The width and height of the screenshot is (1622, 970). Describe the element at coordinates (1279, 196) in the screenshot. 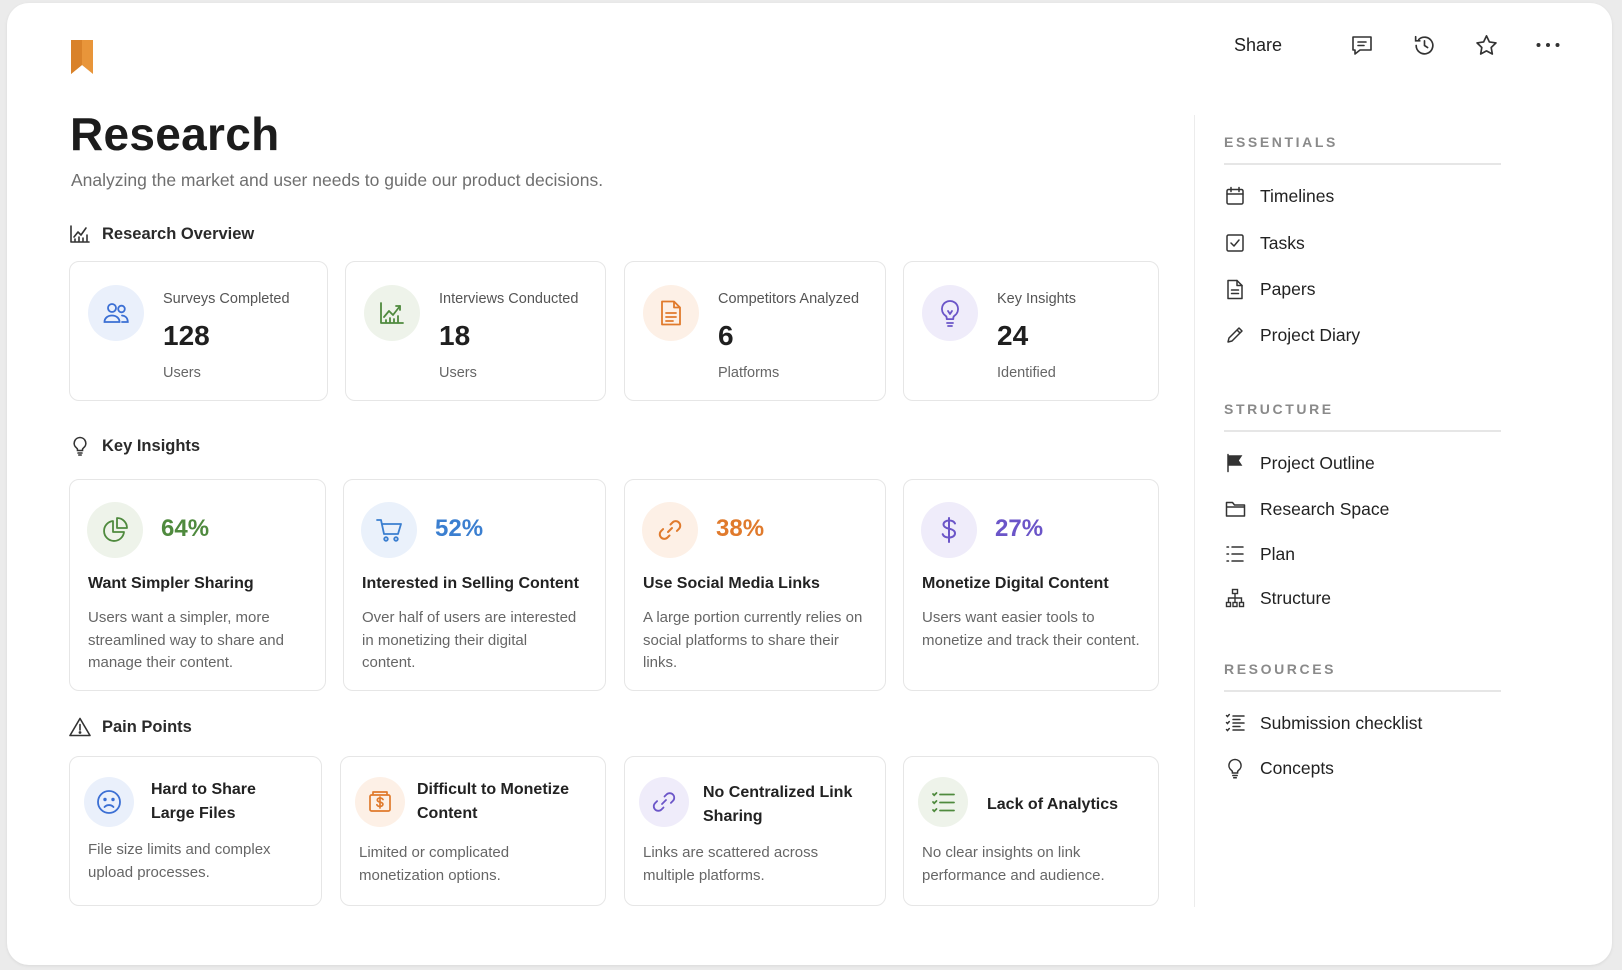

I see `sidebar-item-timelines: Timelines` at that location.